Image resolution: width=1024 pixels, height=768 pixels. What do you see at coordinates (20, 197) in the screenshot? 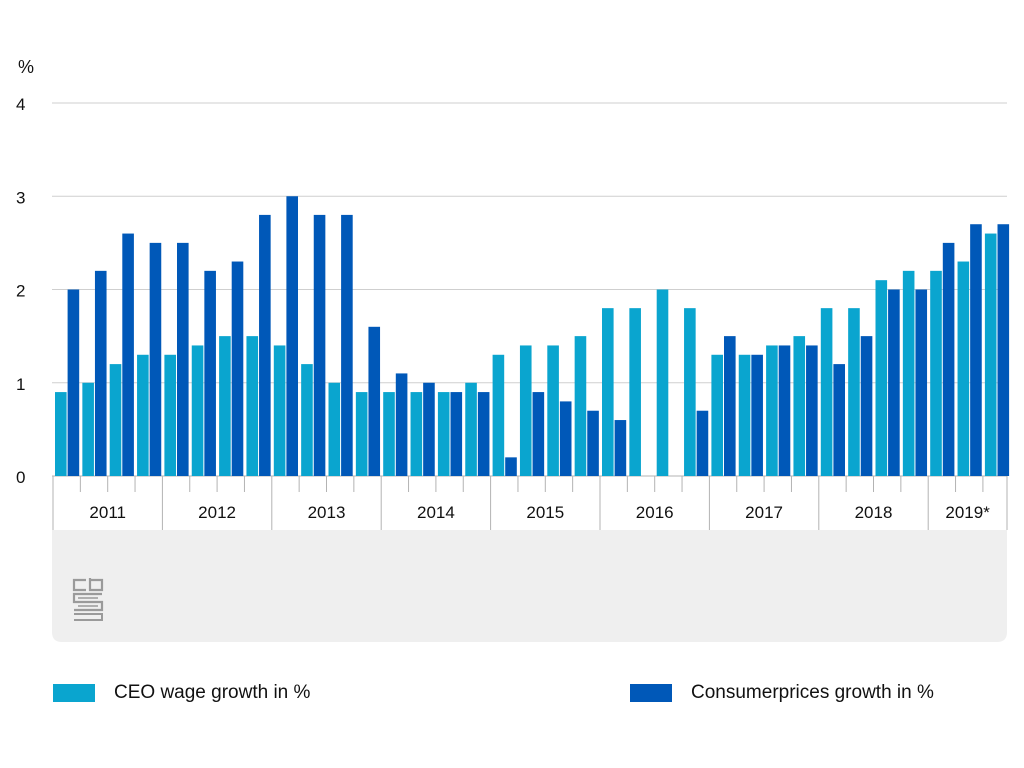
I see `y-tick-label: 3` at bounding box center [20, 197].